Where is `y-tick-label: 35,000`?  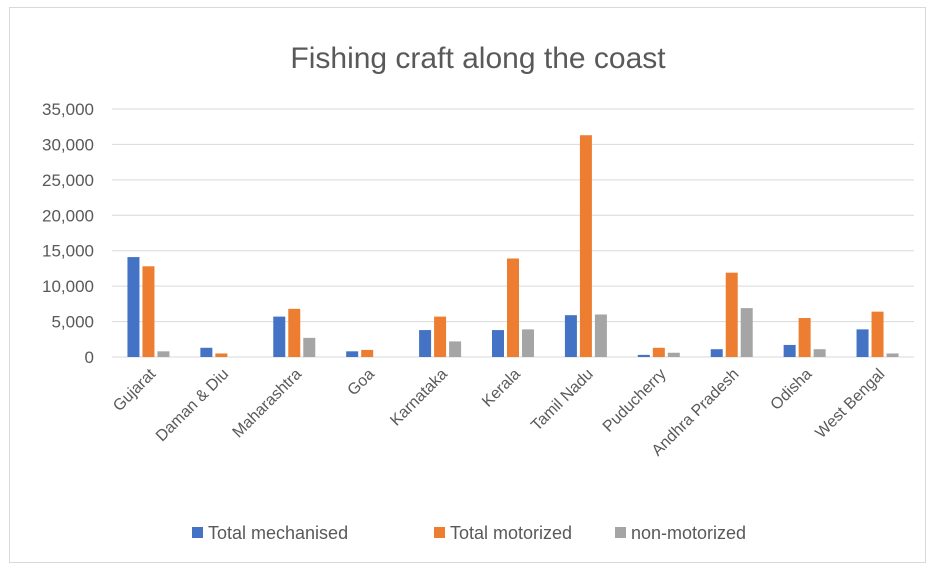 y-tick-label: 35,000 is located at coordinates (68, 109).